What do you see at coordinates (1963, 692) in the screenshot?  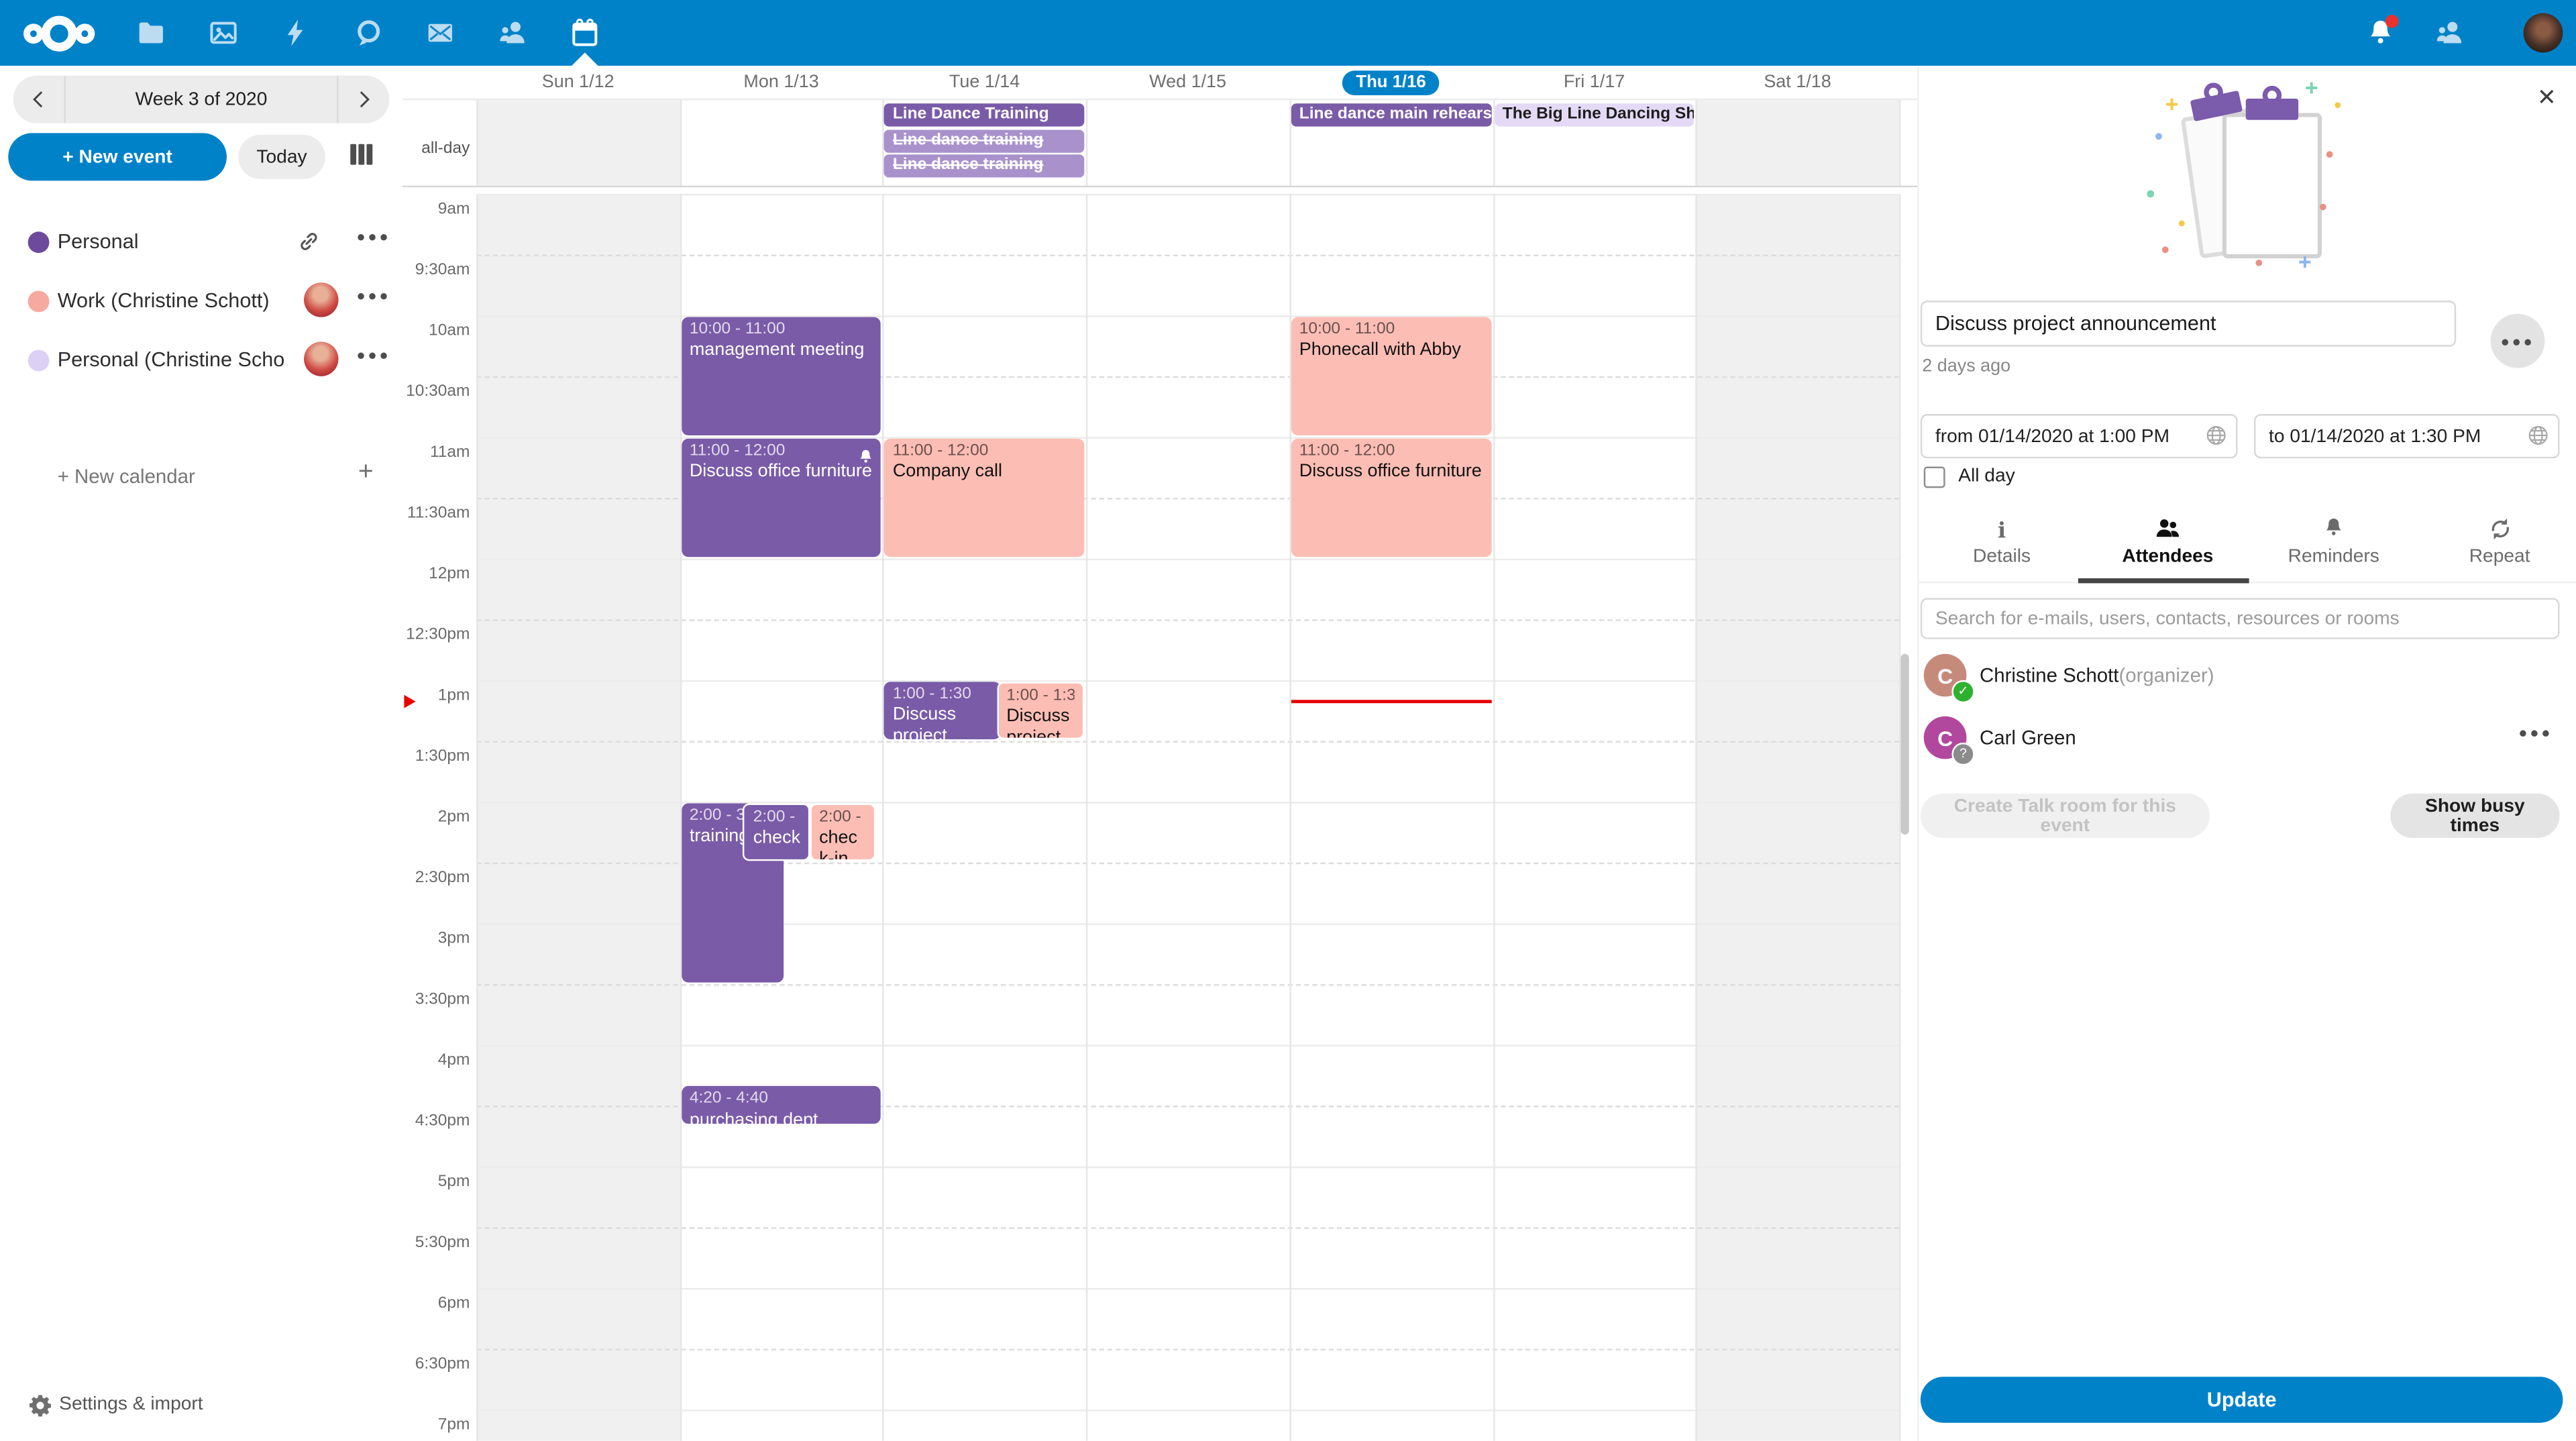 I see `accepted-check-badge: ✓` at bounding box center [1963, 692].